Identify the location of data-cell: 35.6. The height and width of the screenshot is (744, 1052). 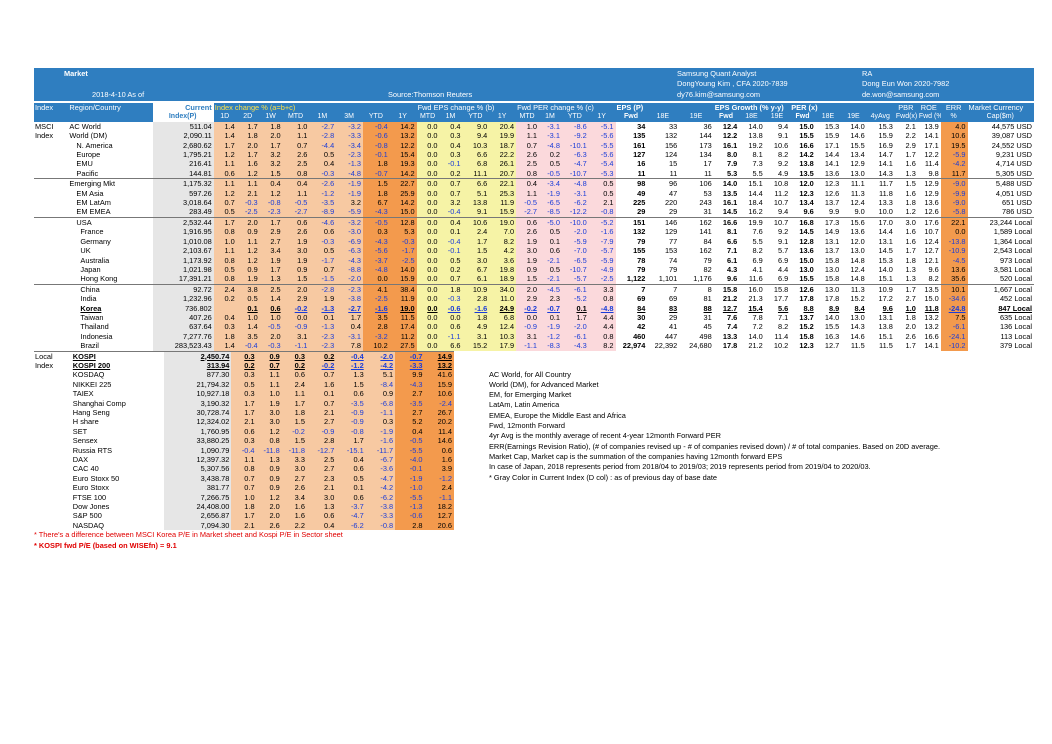
(954, 279).